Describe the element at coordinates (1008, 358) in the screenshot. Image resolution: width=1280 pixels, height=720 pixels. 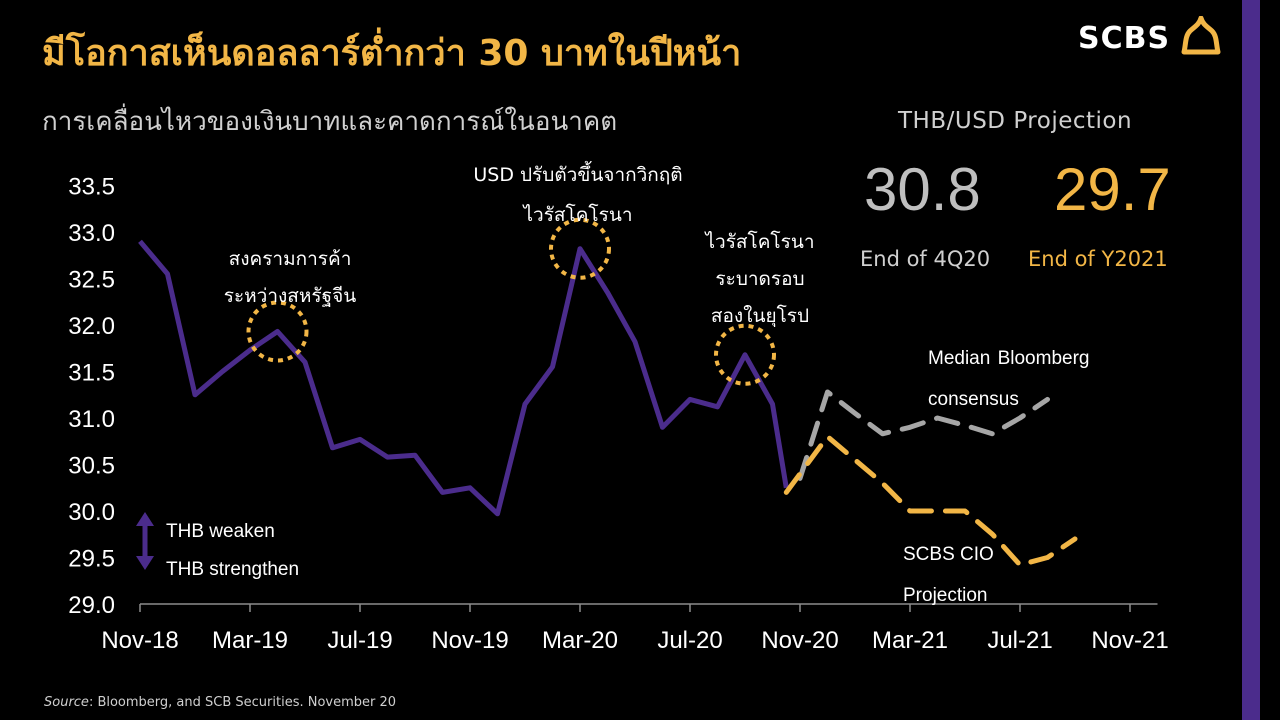
I see `consensus-series-label: Median Bloomberg` at that location.